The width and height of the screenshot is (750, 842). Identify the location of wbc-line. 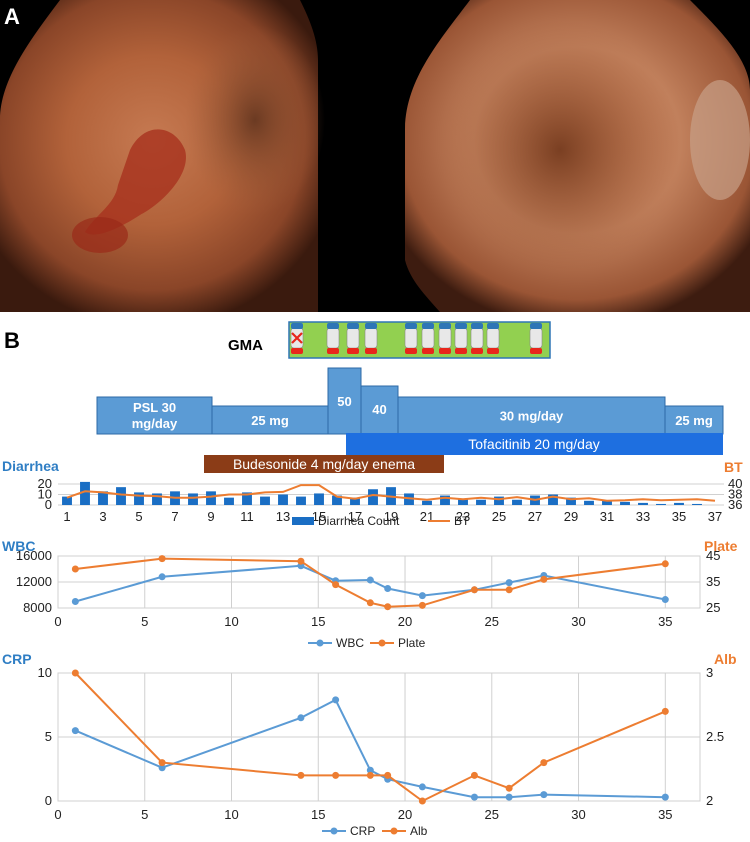
(370, 583).